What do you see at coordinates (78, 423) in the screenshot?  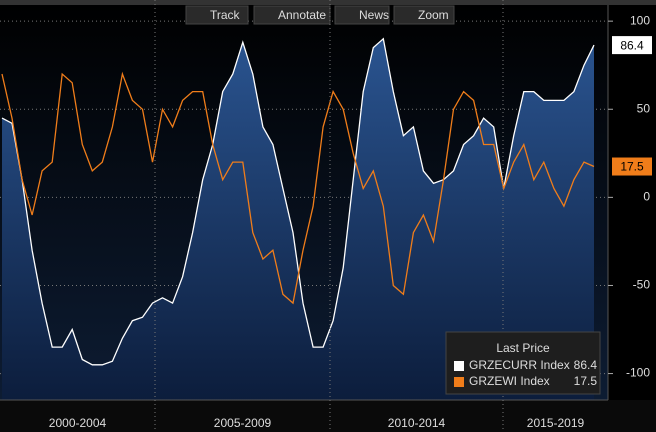 I see `x-tick-label: 2000-2004` at bounding box center [78, 423].